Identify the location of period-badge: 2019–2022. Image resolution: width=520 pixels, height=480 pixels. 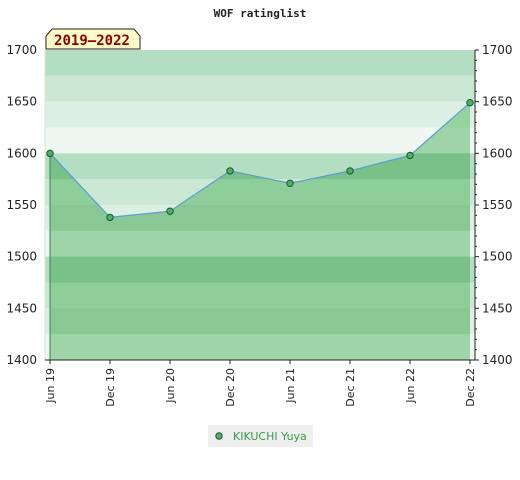
(93, 39).